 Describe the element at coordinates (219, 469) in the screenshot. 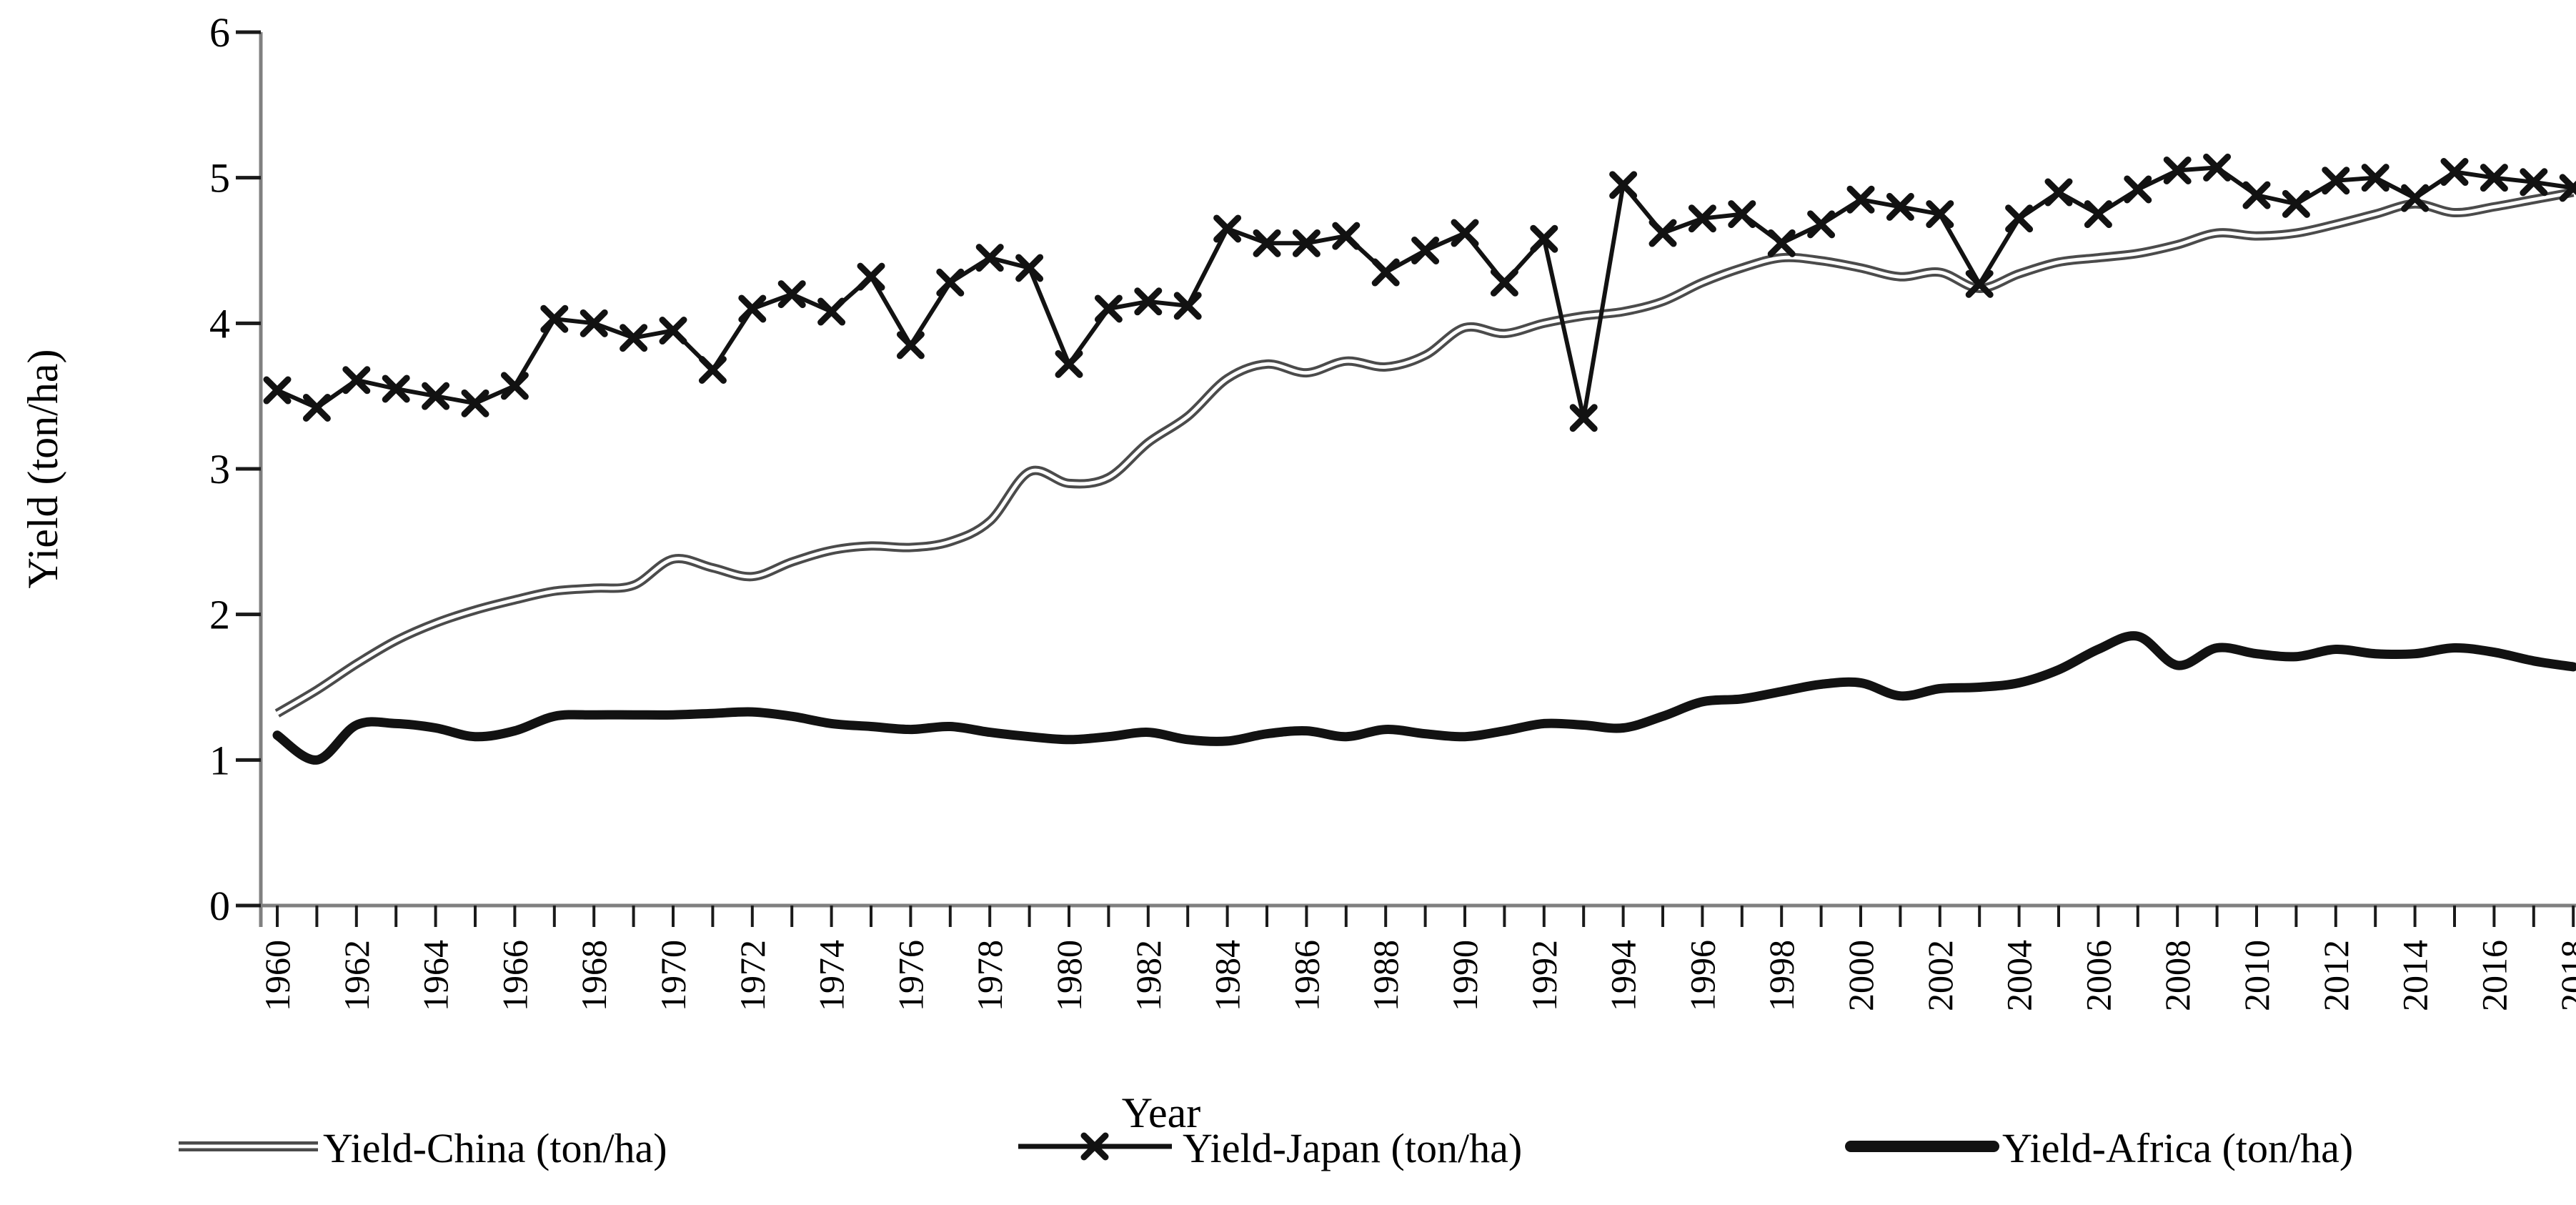

I see `y-tick-label: 3` at that location.